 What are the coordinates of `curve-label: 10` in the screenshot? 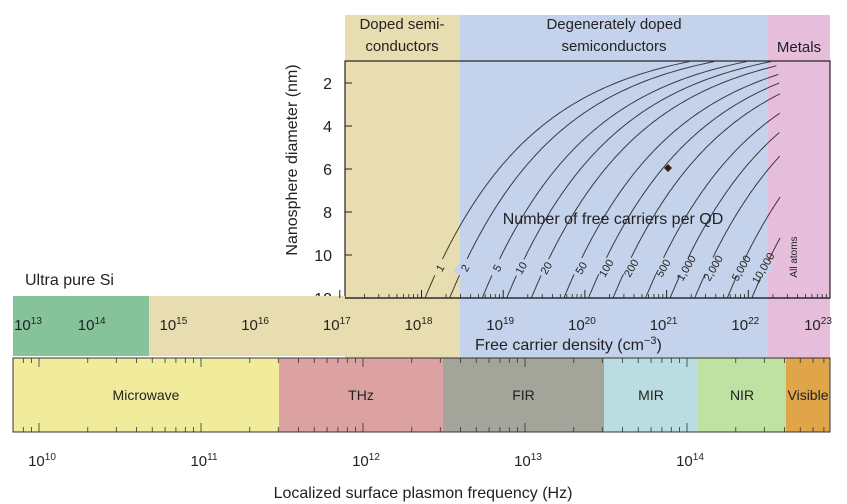 It's located at (522, 268).